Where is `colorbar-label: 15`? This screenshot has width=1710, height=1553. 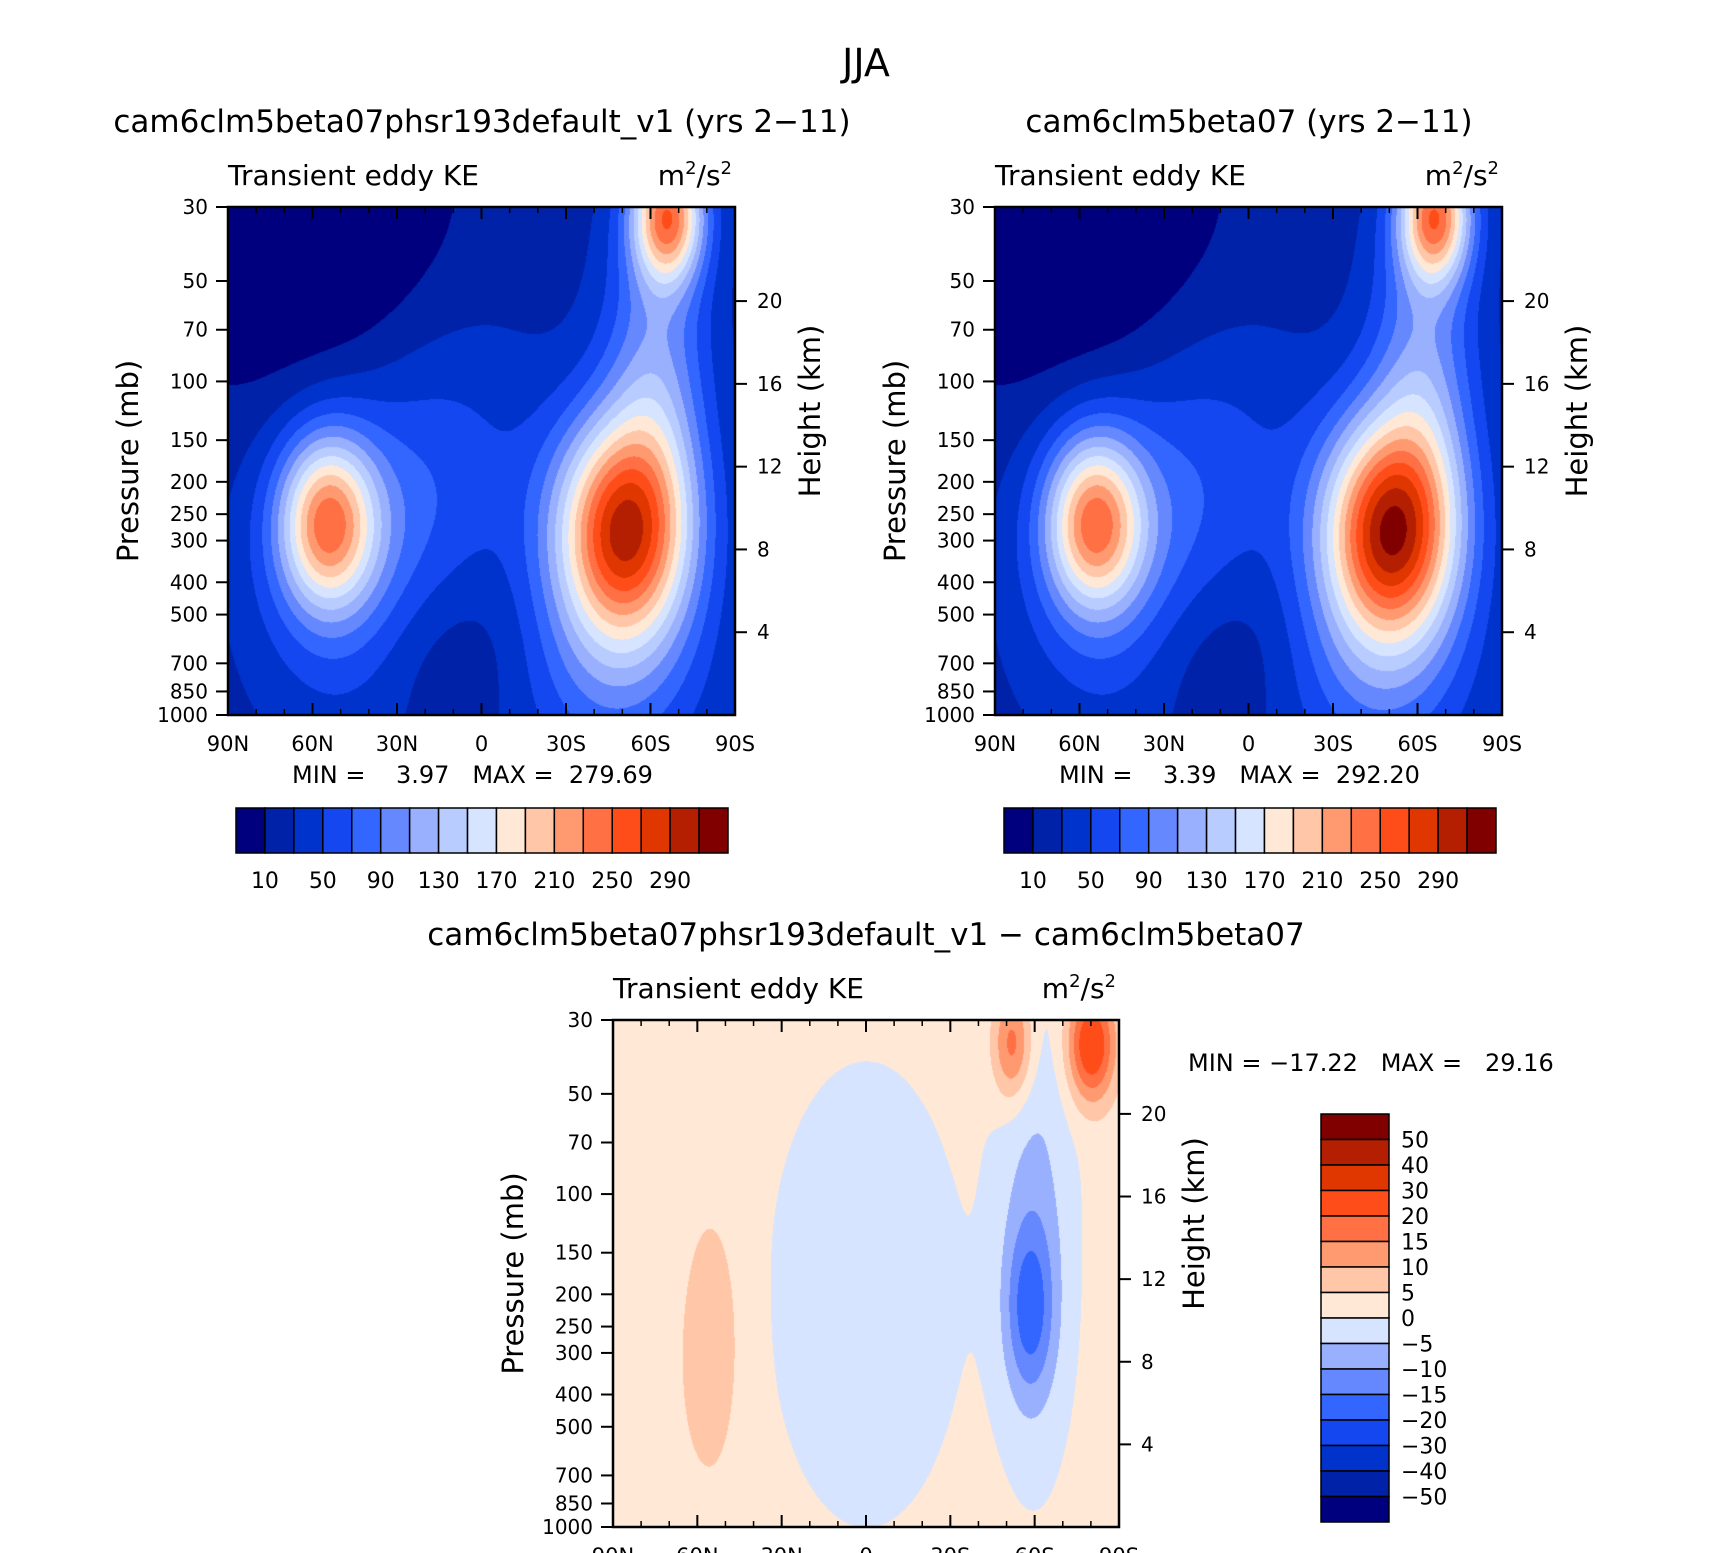
colorbar-label: 15 is located at coordinates (1415, 1243).